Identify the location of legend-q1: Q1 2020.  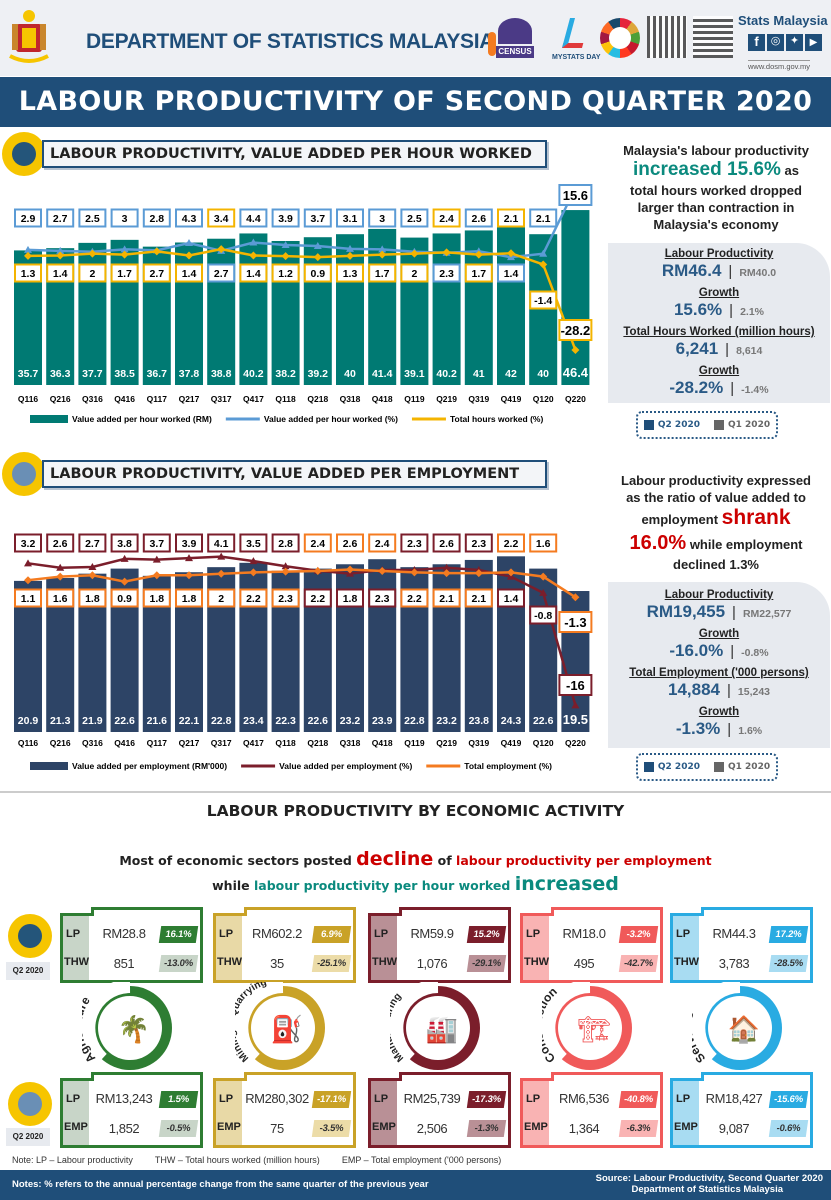
(749, 767).